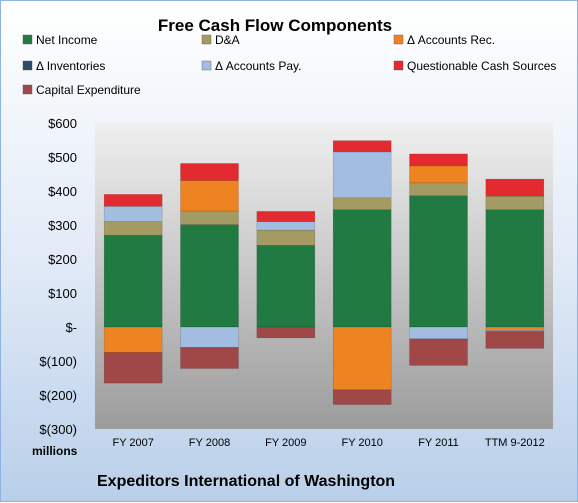 This screenshot has width=578, height=503. What do you see at coordinates (481, 66) in the screenshot?
I see `legend-label: Questionable Cash Sources` at bounding box center [481, 66].